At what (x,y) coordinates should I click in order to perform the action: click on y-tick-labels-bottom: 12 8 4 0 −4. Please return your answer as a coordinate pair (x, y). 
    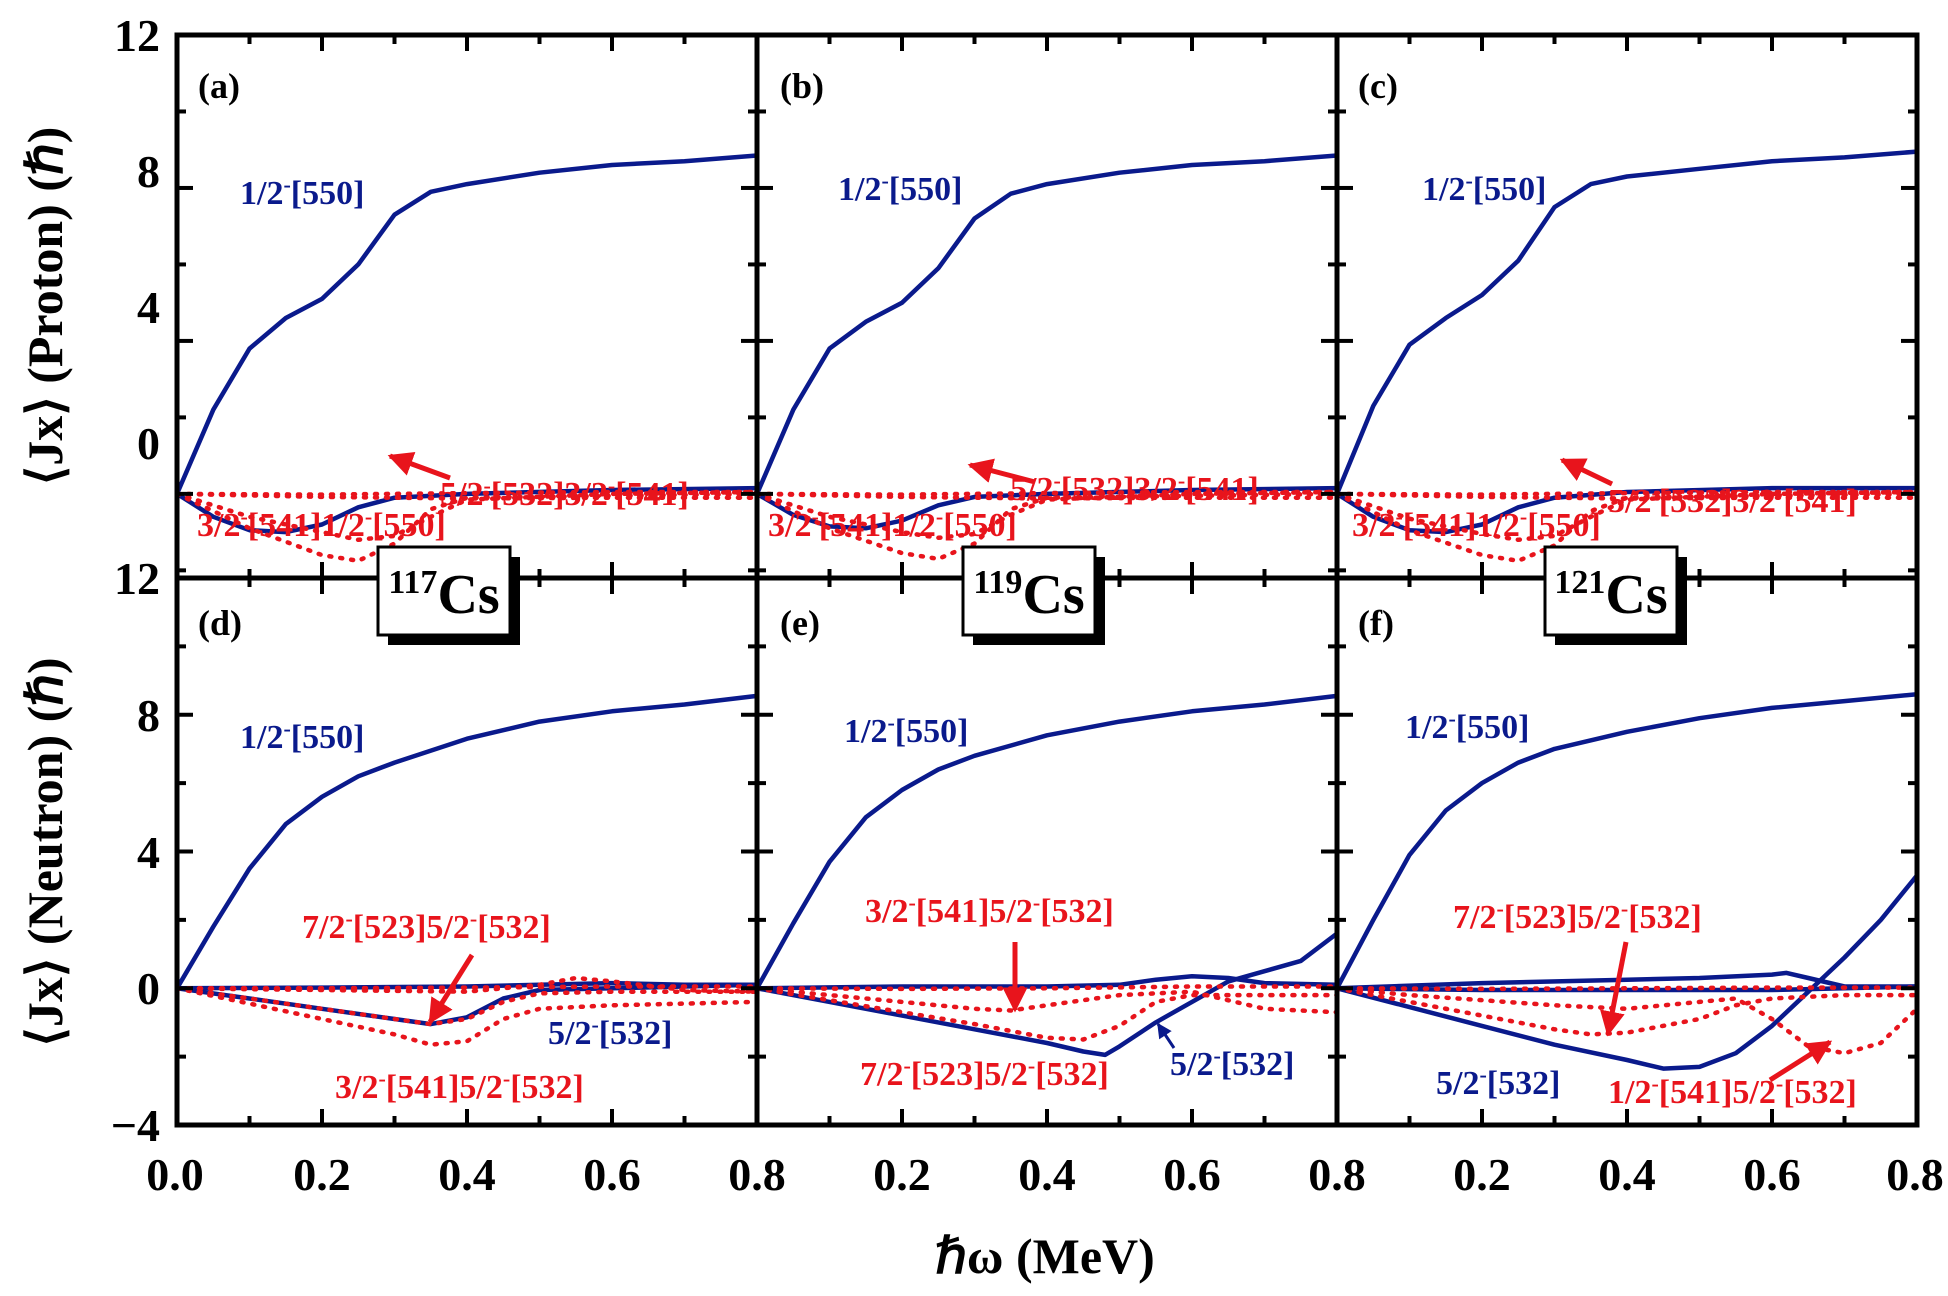
    Looking at the image, I should click on (135, 852).